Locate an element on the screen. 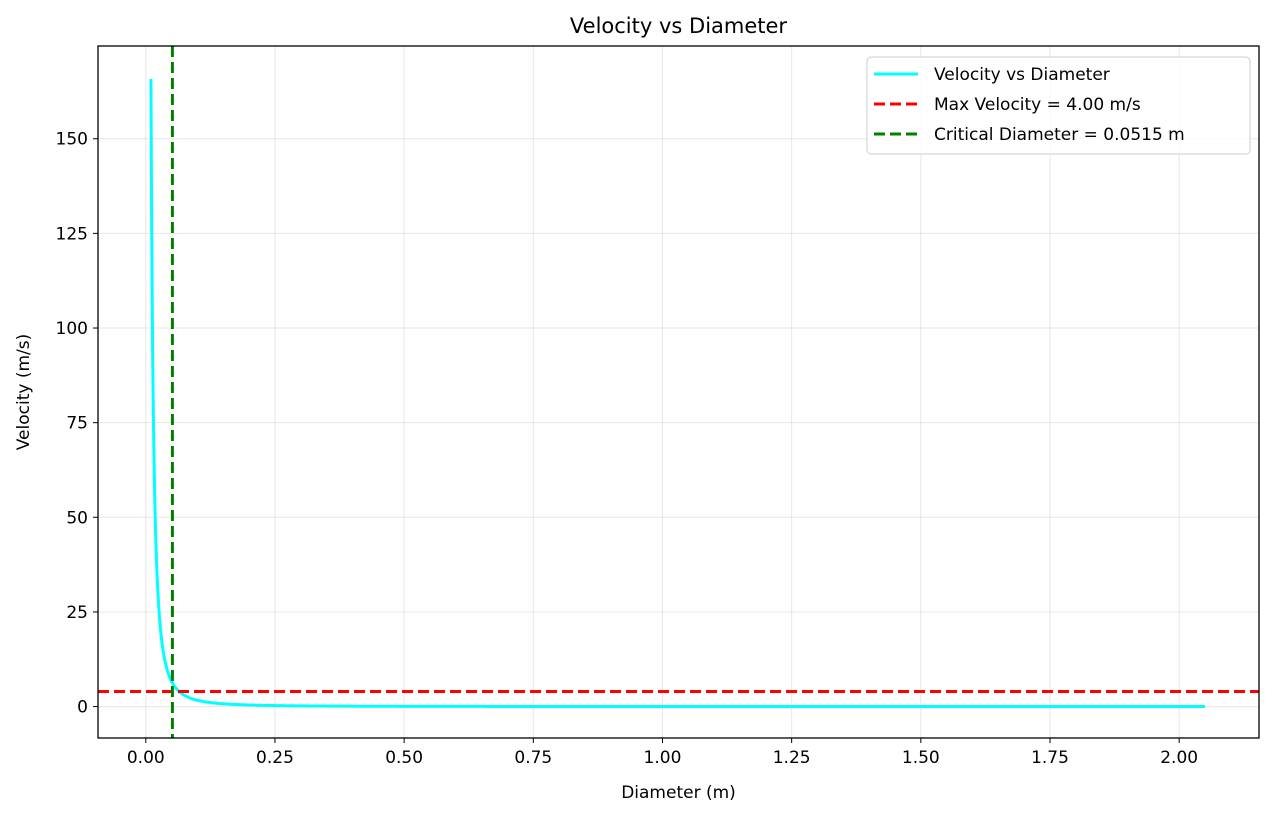 The height and width of the screenshot is (817, 1275). x-tick-label: 0.75 is located at coordinates (533, 758).